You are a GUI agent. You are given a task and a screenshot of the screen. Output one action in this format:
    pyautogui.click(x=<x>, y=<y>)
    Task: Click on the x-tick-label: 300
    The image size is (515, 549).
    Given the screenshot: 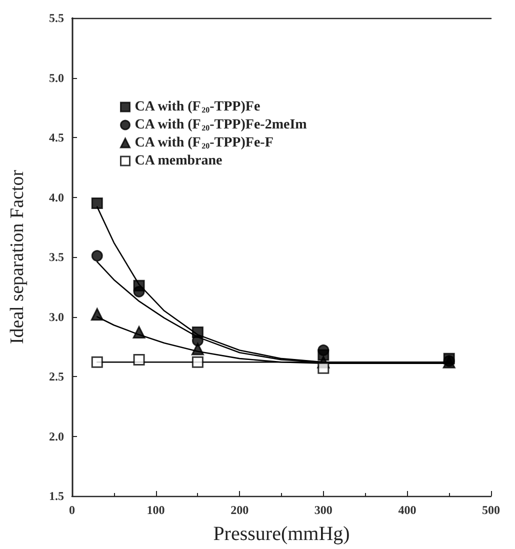 What is the action you would take?
    pyautogui.click(x=323, y=510)
    